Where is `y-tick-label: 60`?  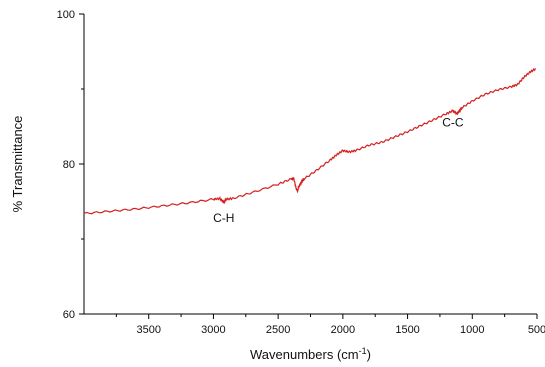
y-tick-label: 60 is located at coordinates (69, 315).